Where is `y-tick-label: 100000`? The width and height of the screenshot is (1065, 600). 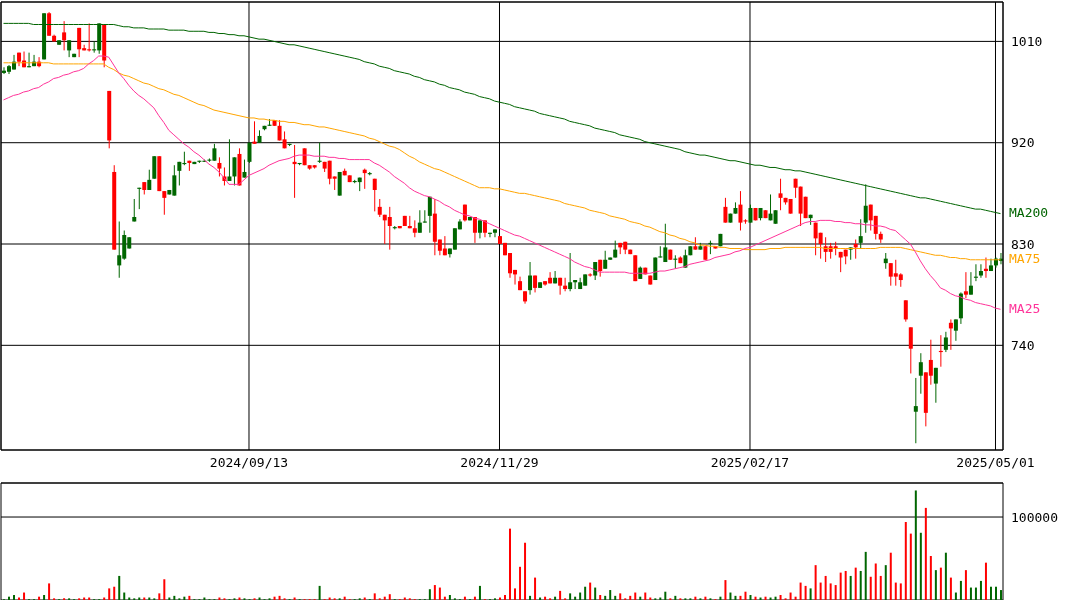
y-tick-label: 100000 is located at coordinates (1034, 517).